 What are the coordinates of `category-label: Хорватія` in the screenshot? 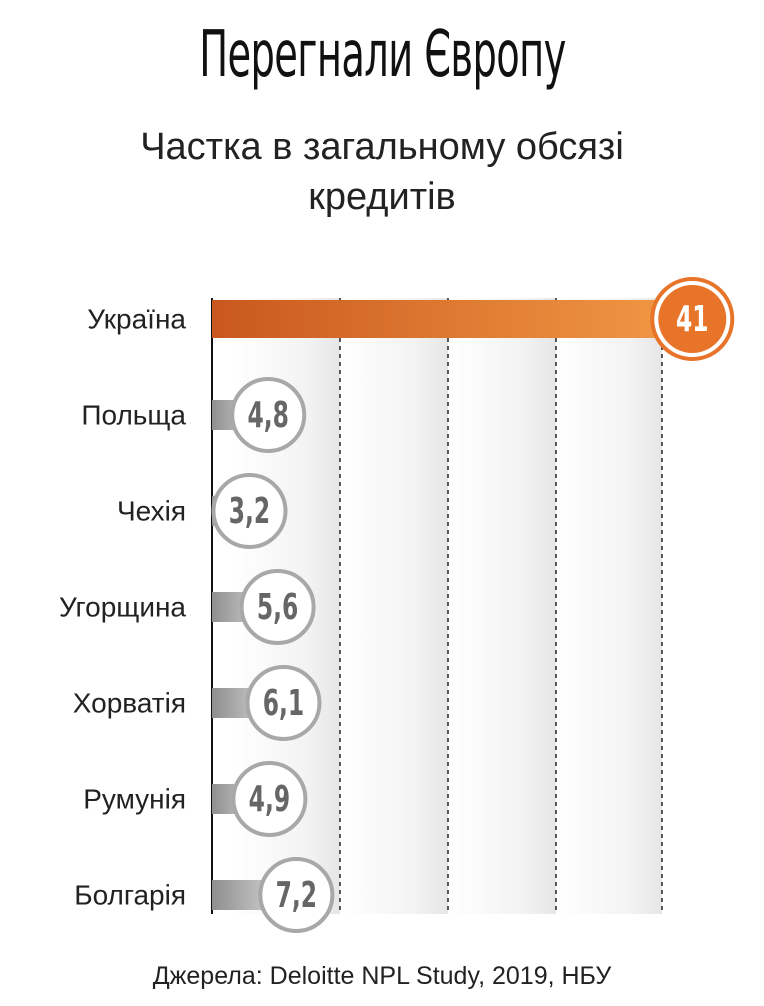 It's located at (129, 702).